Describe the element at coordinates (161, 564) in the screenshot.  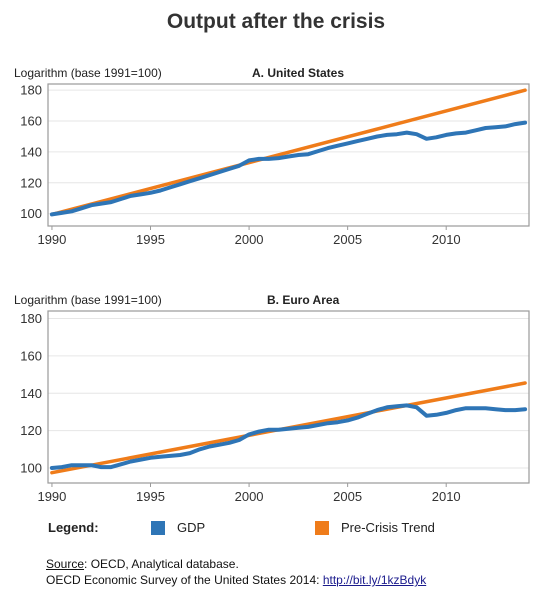
I see `source-text: : OECD, Analytical database.` at that location.